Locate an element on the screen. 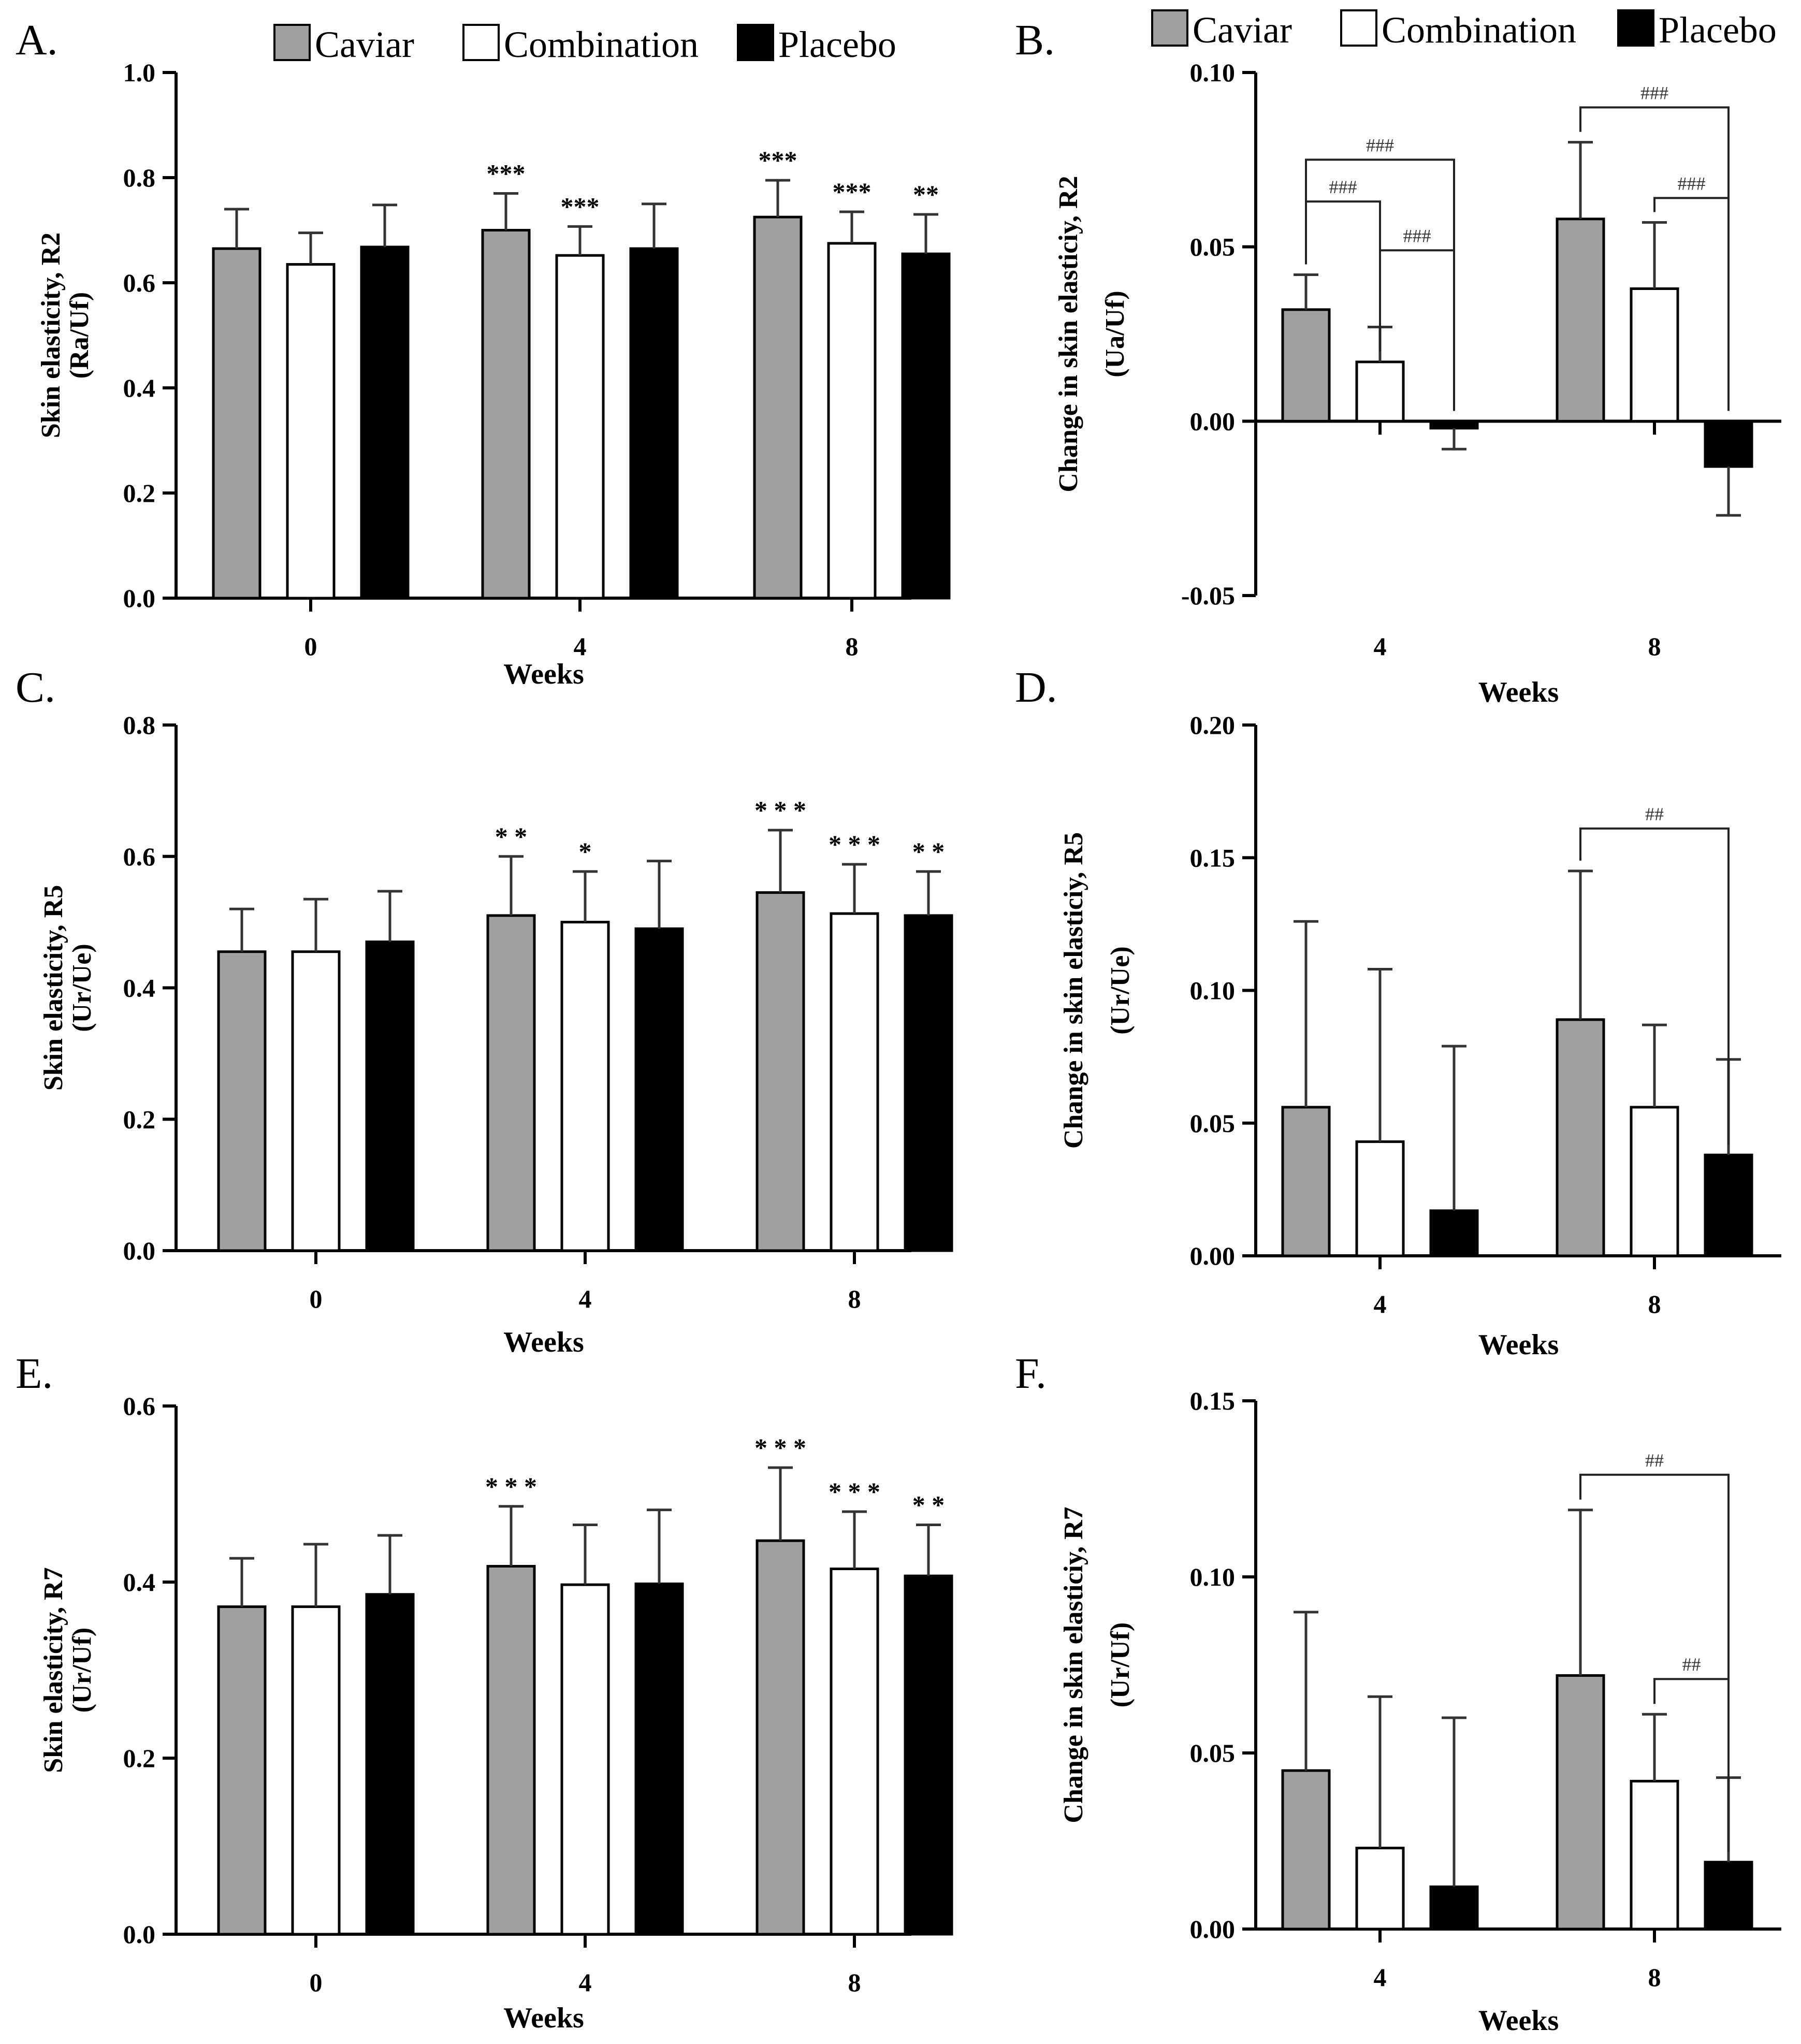  y-tick-label: 0.6 is located at coordinates (139, 1405).